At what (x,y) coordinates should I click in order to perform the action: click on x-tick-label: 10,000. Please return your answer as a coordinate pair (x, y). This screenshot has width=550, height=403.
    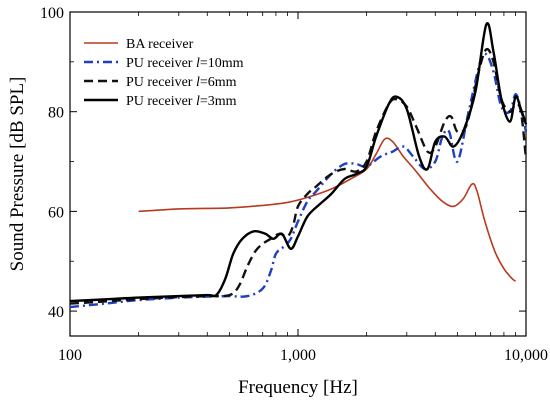
    Looking at the image, I should click on (526, 355).